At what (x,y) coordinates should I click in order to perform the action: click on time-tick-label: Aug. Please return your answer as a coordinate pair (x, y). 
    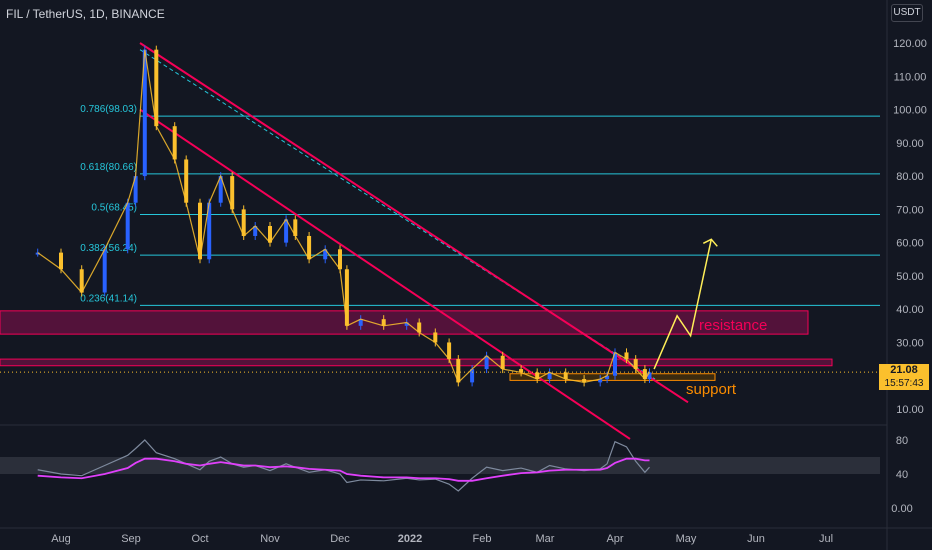
    Looking at the image, I should click on (61, 539).